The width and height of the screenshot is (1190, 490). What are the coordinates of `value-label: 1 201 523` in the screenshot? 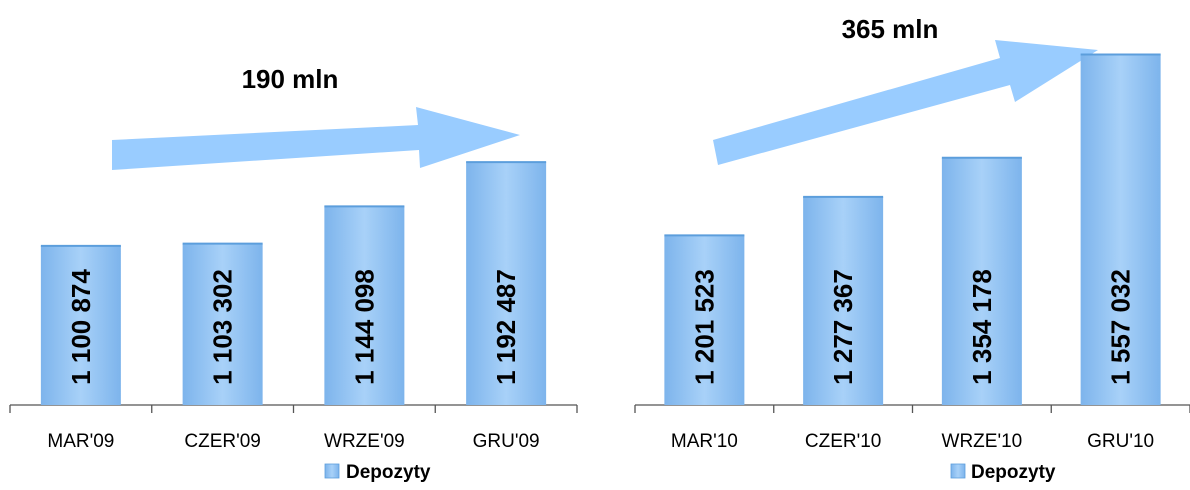 It's located at (704, 327).